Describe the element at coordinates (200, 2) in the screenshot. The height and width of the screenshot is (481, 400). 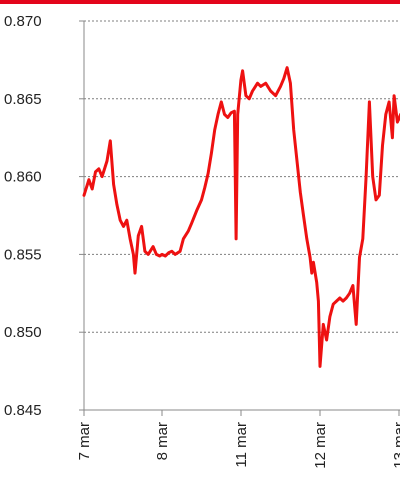
I see `top-accent-bar` at that location.